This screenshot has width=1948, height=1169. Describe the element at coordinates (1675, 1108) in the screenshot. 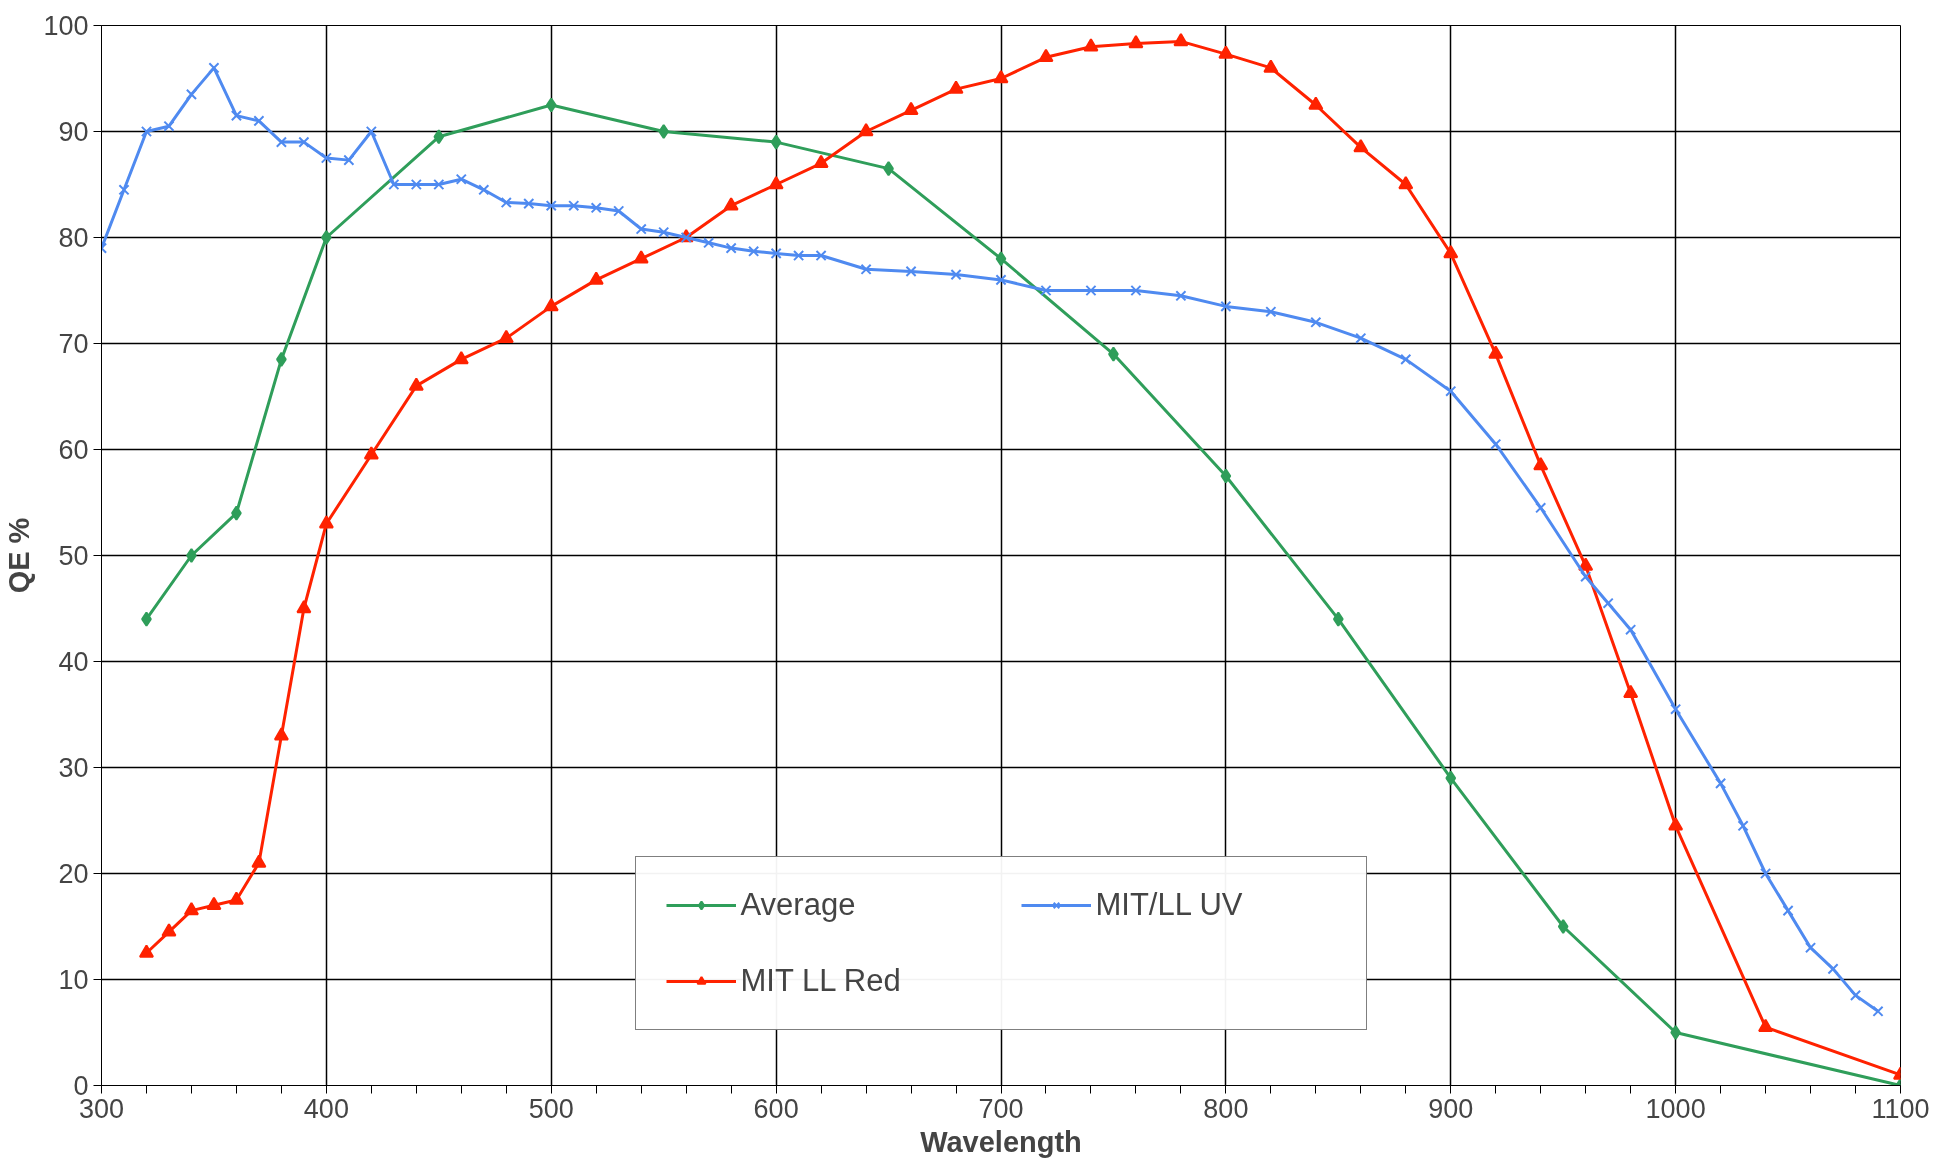

I see `x-tick-label: 1000` at that location.